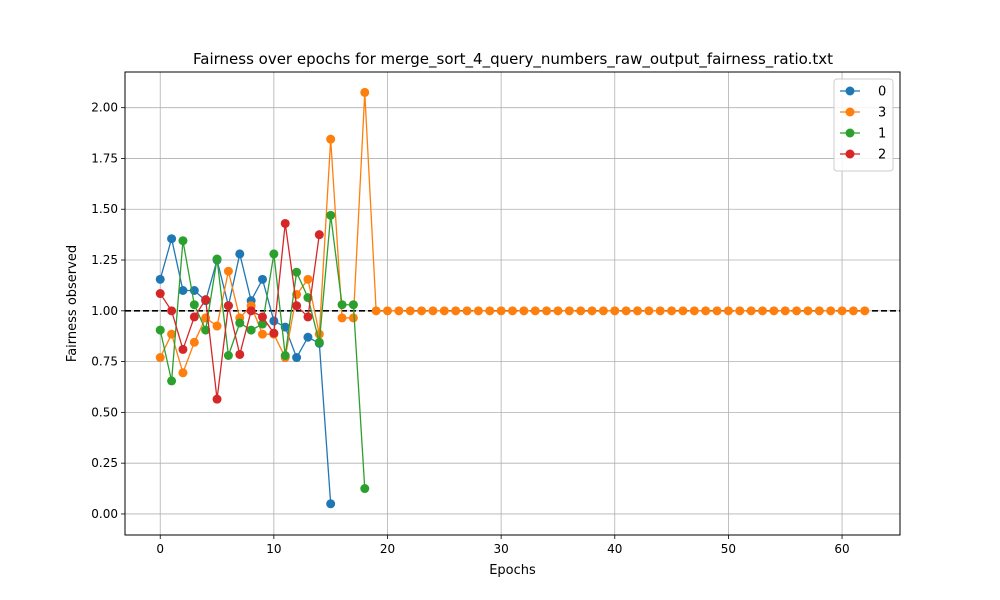 Image resolution: width=1000 pixels, height=600 pixels. I want to click on x-tick-label: 20, so click(387, 549).